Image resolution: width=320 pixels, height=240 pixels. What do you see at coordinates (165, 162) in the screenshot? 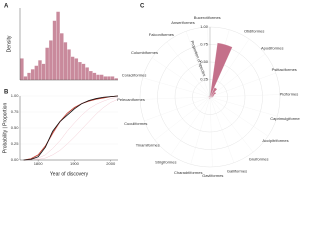
I see `category-label: Strigiformes` at bounding box center [165, 162].